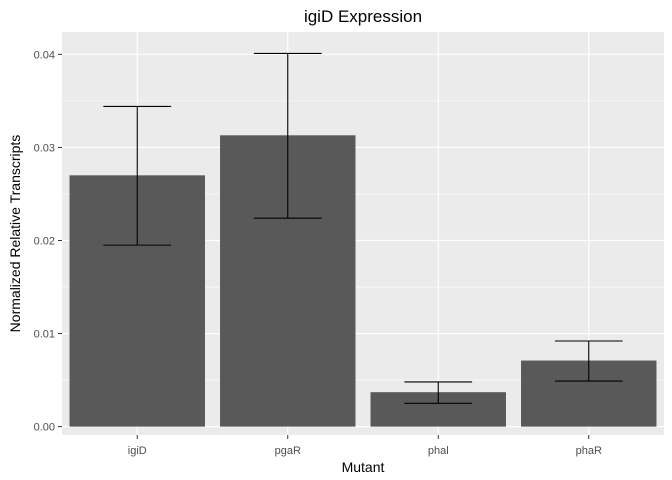 This screenshot has width=672, height=480. I want to click on y-tick-label: 0.02, so click(44, 241).